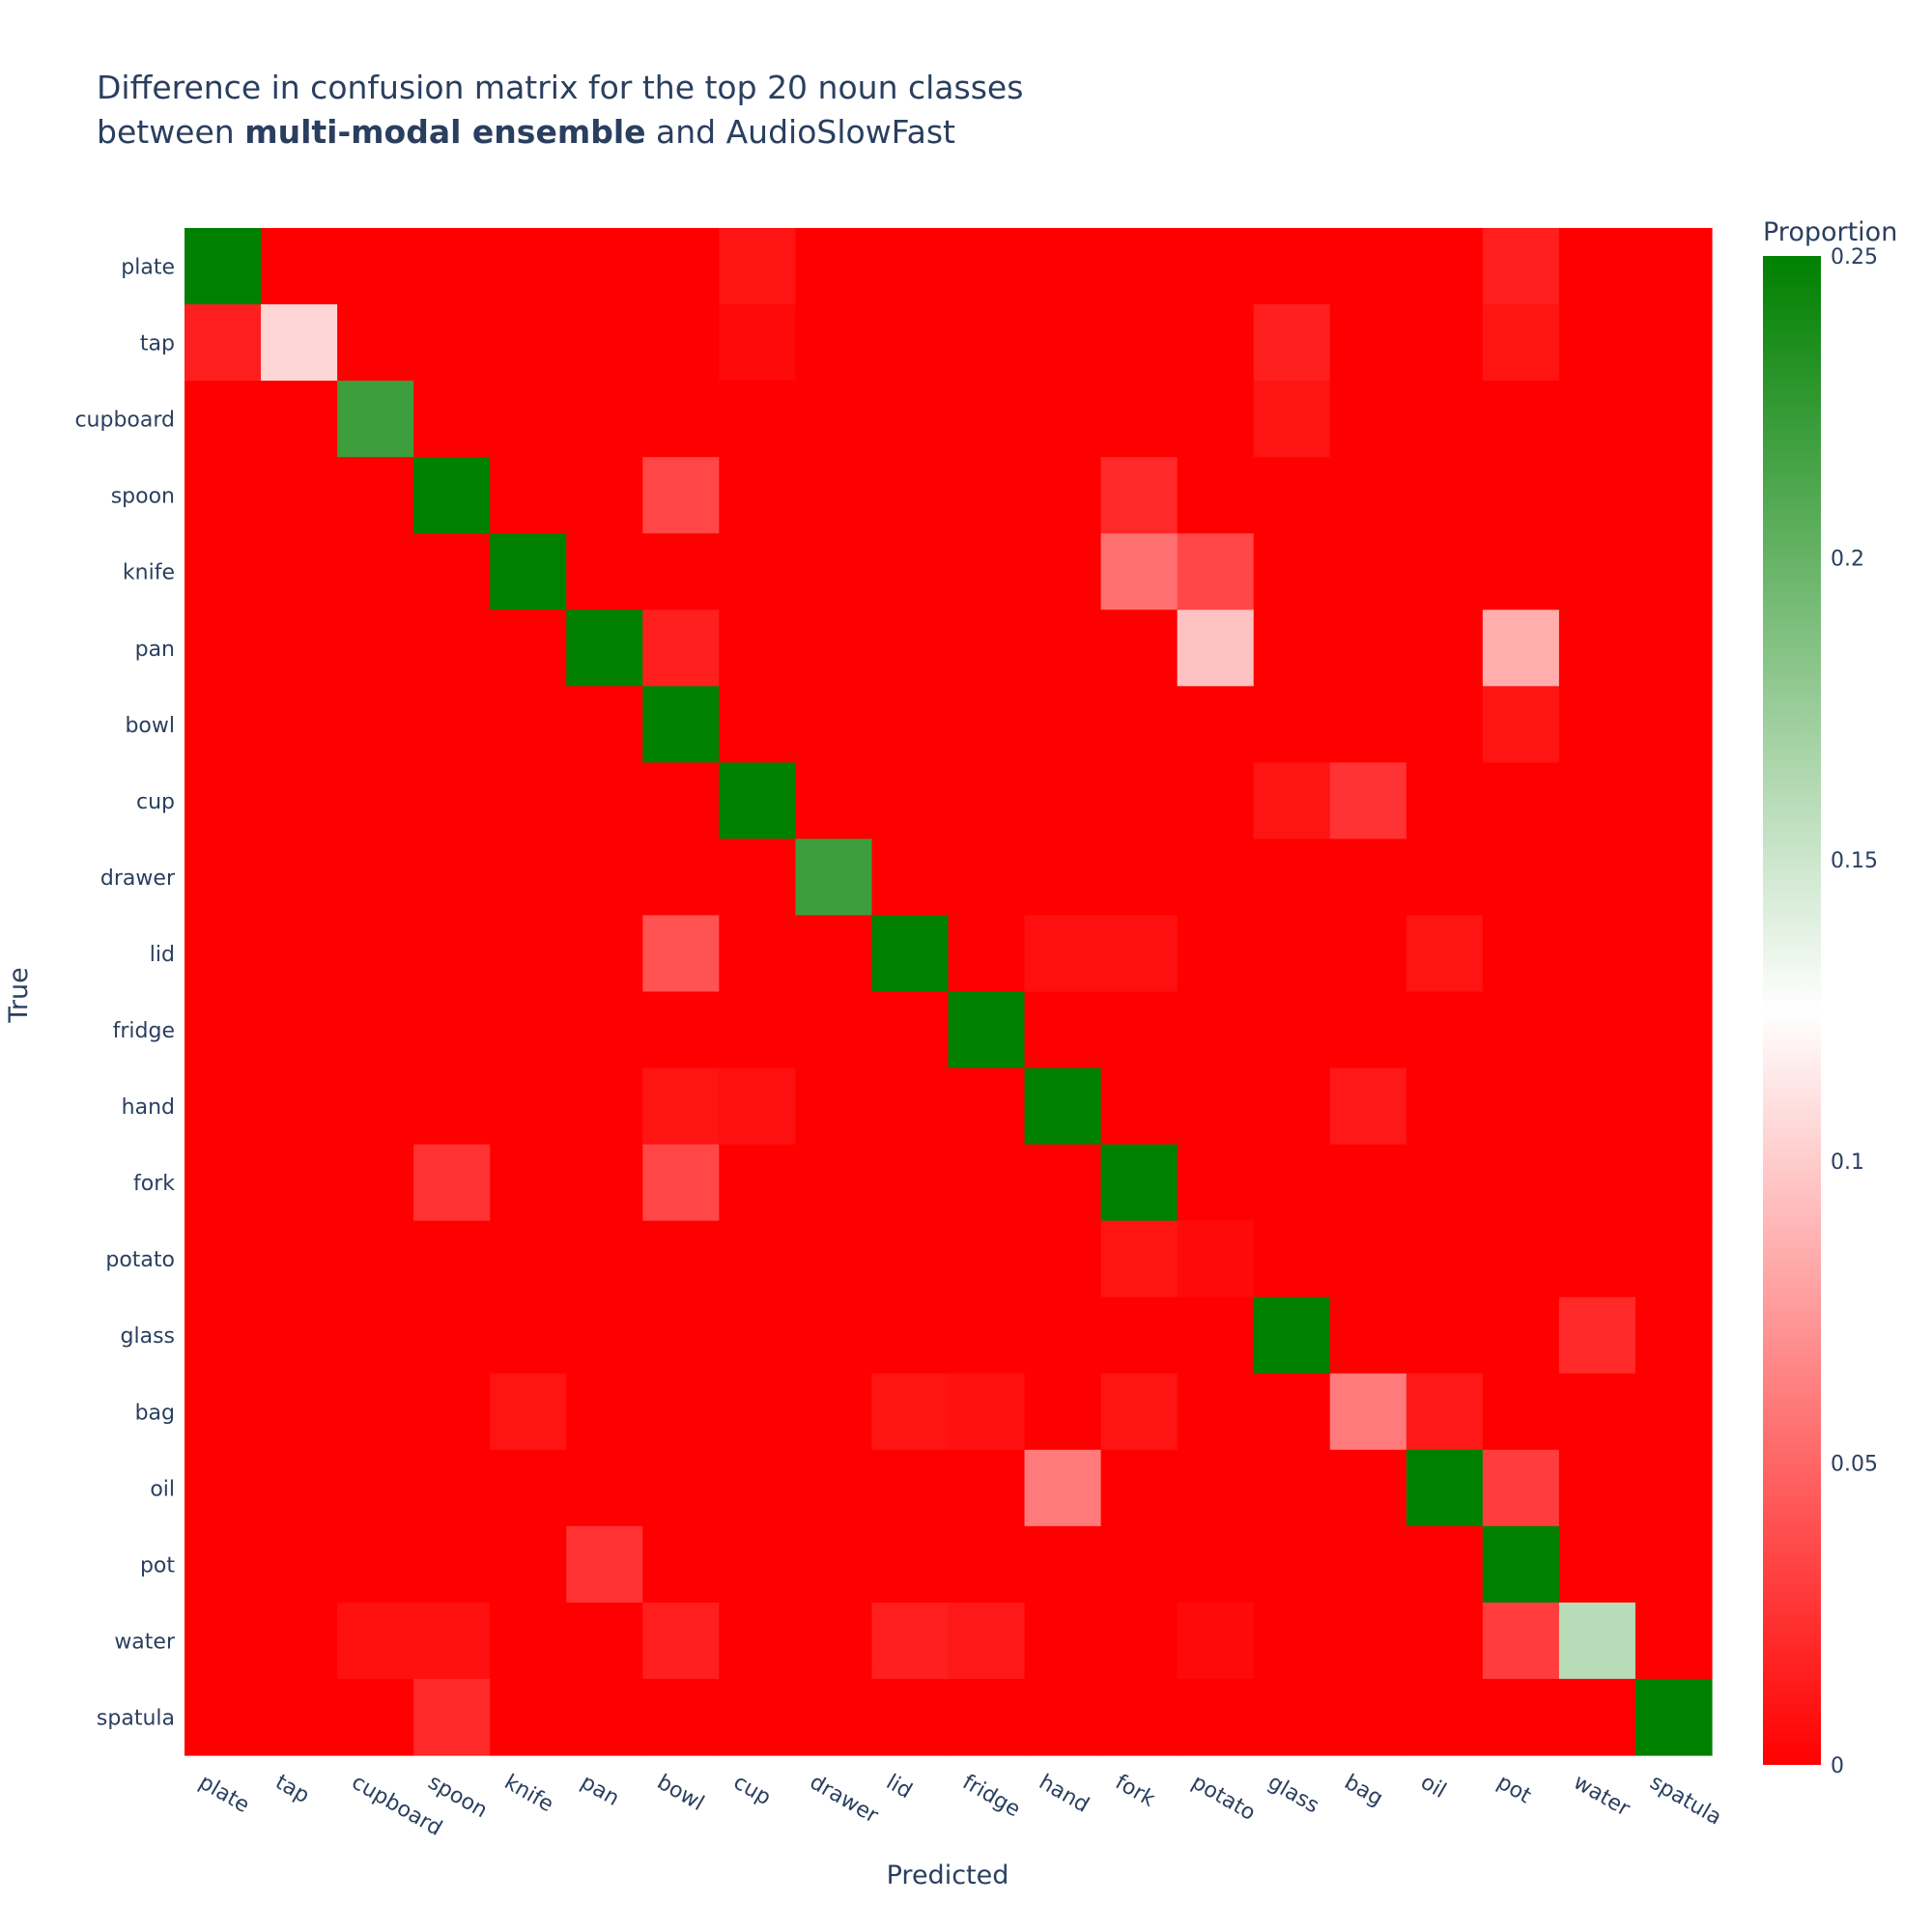 Image resolution: width=1932 pixels, height=1932 pixels. What do you see at coordinates (987, 419) in the screenshot?
I see `heatmap-cell-cupboard-fridge` at bounding box center [987, 419].